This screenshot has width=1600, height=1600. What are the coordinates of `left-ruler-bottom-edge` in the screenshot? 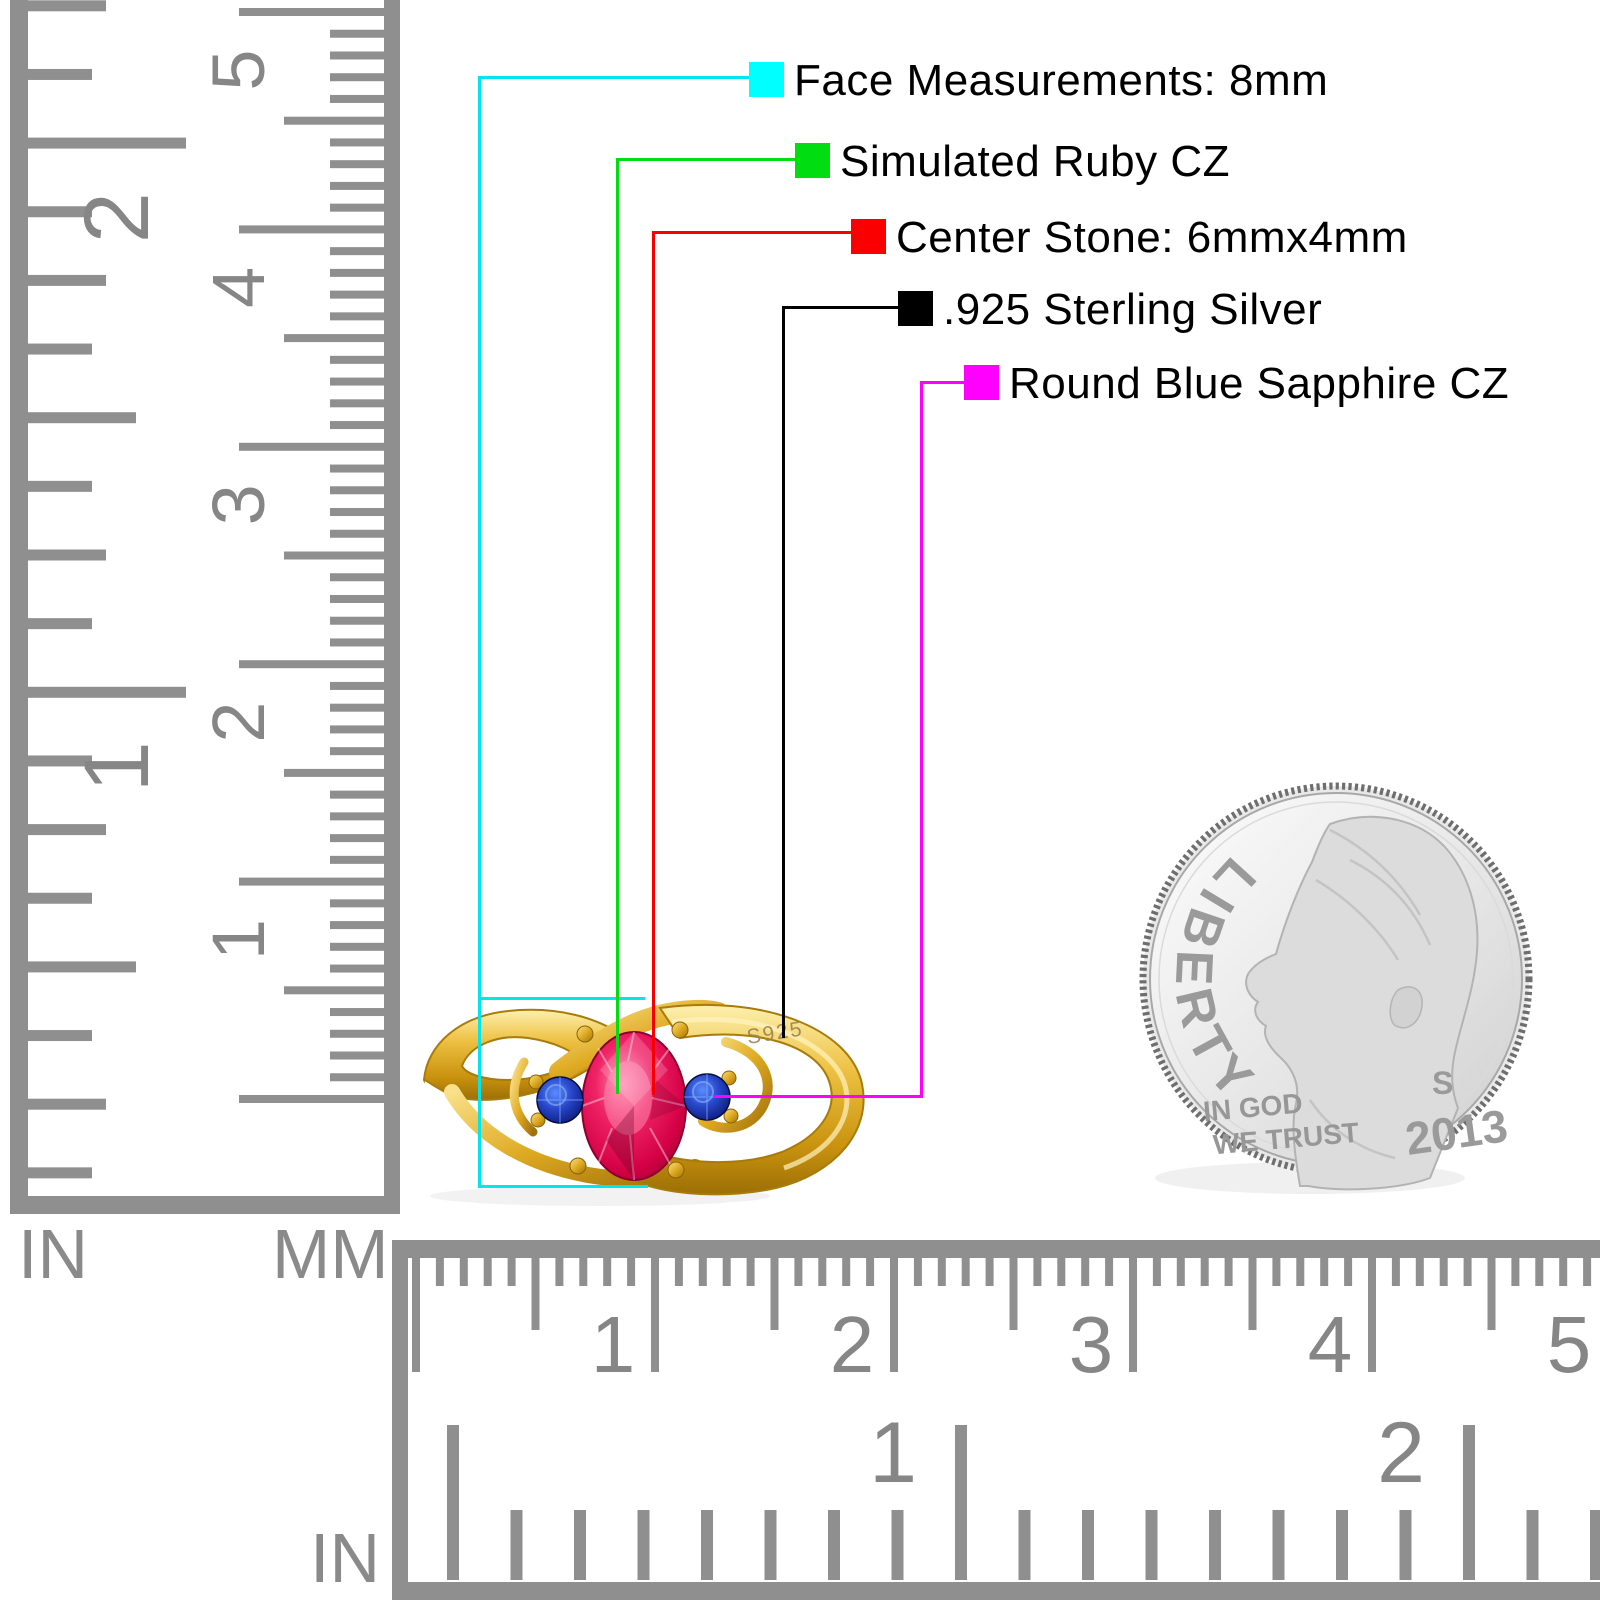 It's located at (205, 1205).